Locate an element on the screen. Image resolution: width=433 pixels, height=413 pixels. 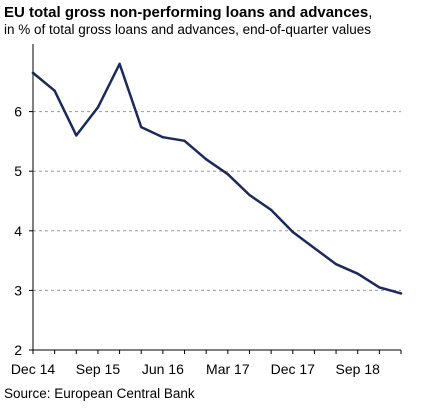
y-tick-label: 4 is located at coordinates (18, 231).